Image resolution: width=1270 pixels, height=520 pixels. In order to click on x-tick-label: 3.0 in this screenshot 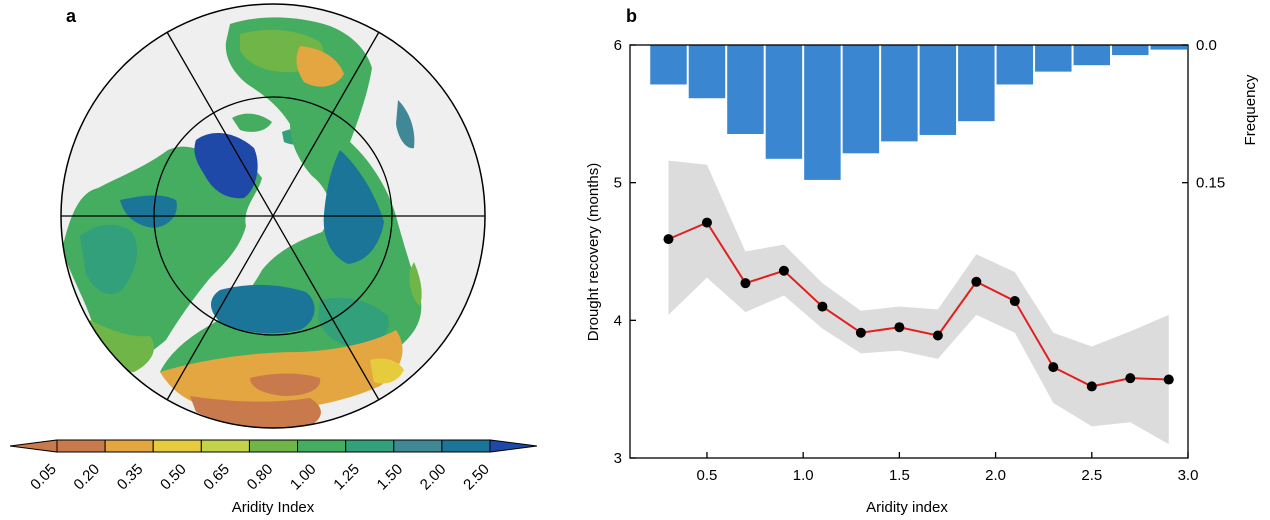, I will do `click(1188, 475)`.